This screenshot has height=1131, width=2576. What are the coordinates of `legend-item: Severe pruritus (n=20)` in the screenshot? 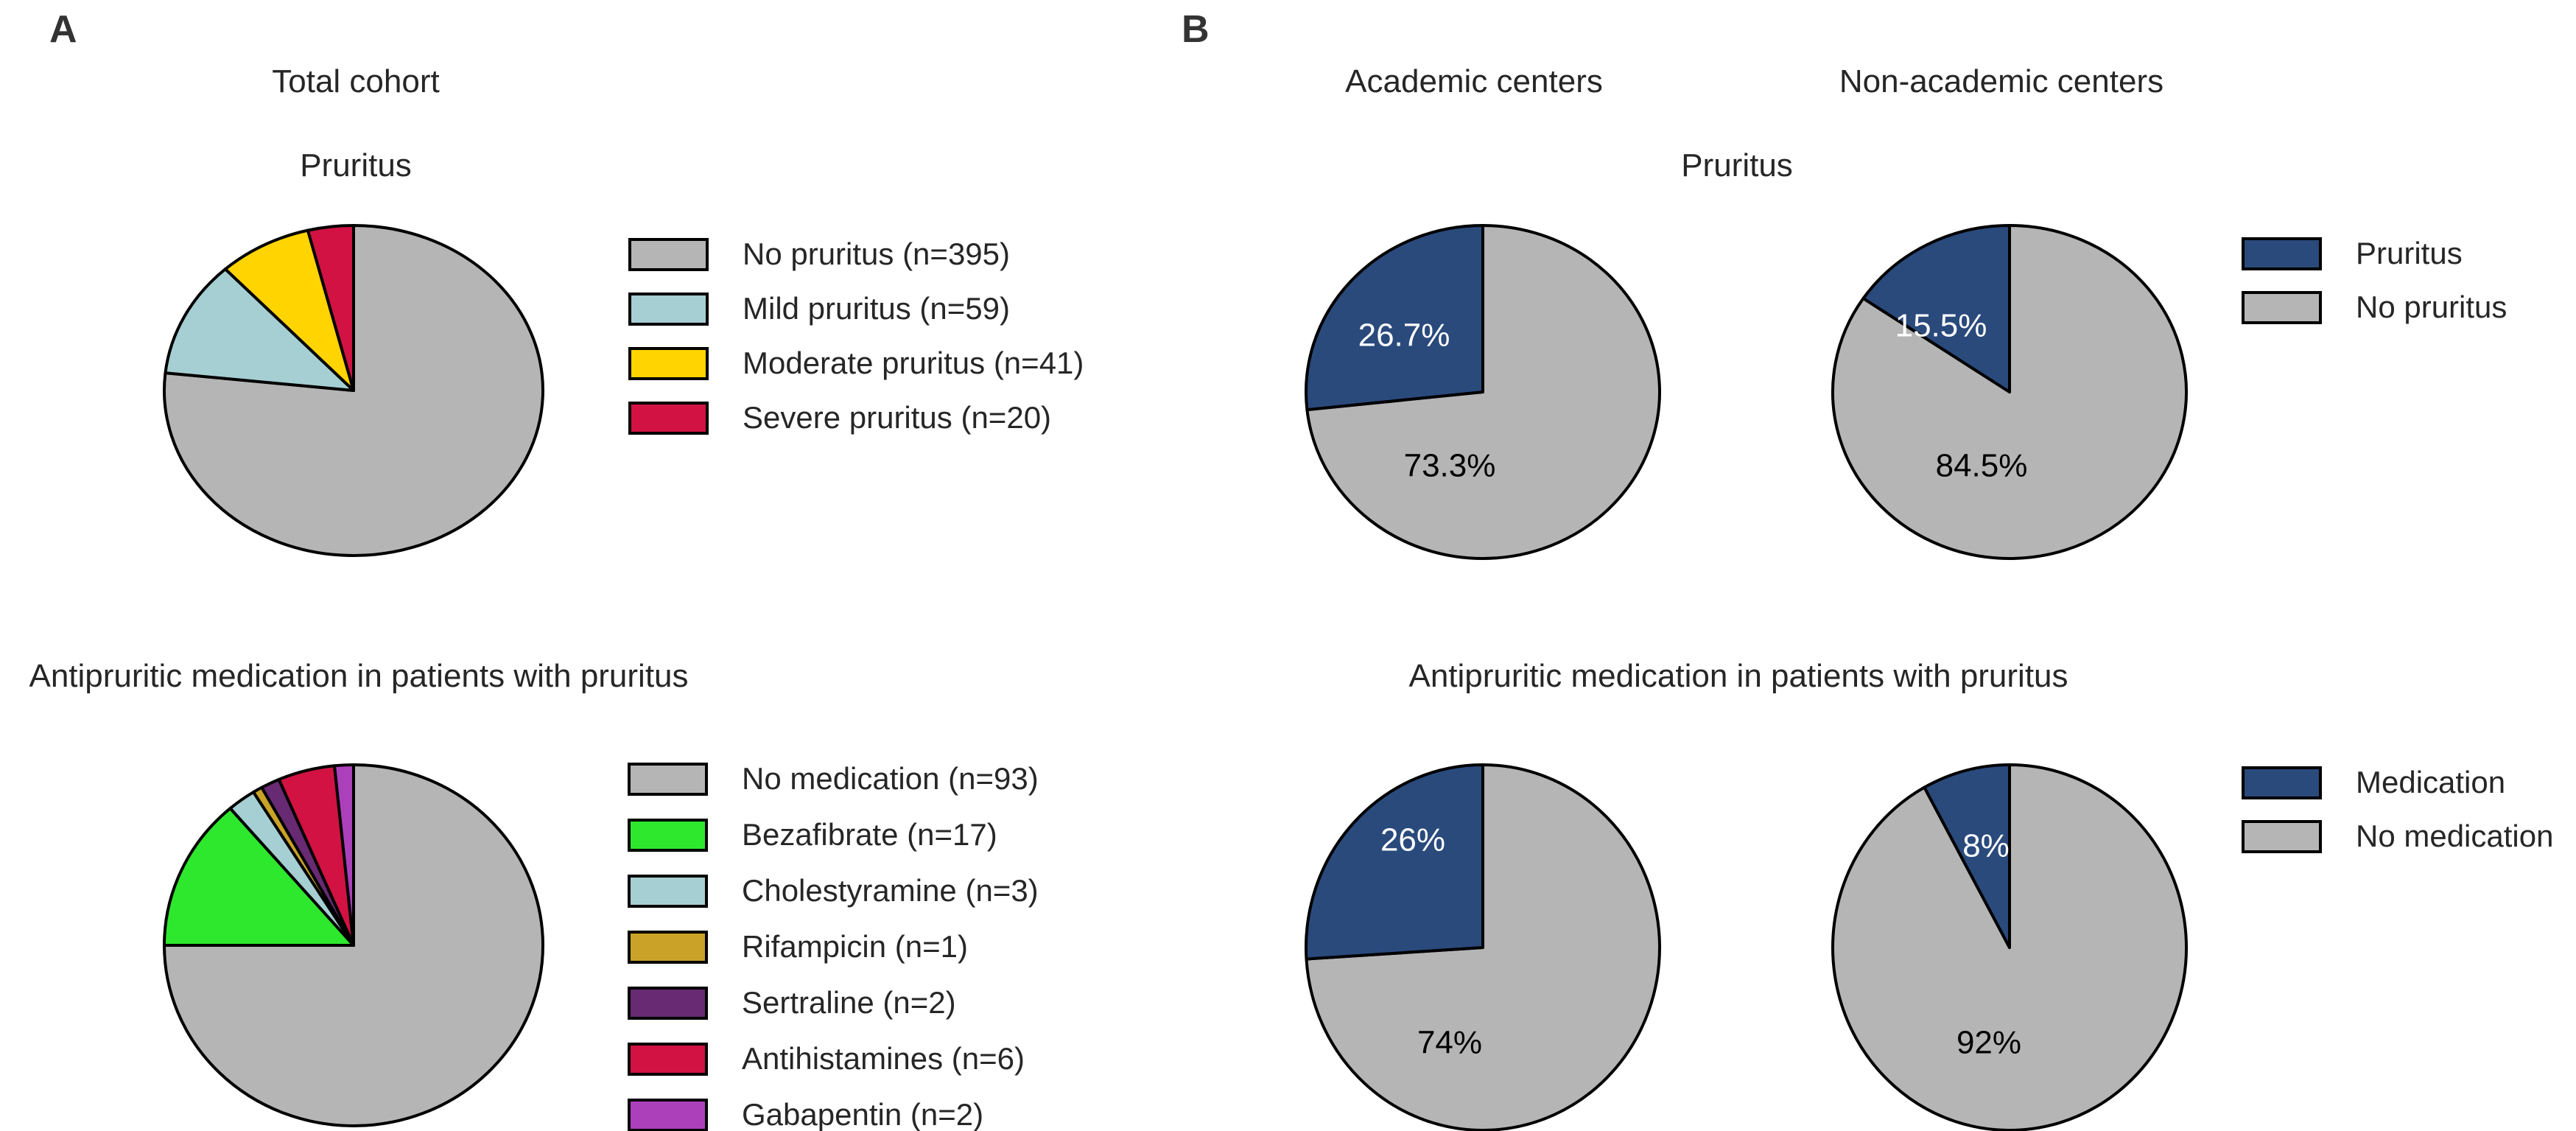 It's located at (856, 417).